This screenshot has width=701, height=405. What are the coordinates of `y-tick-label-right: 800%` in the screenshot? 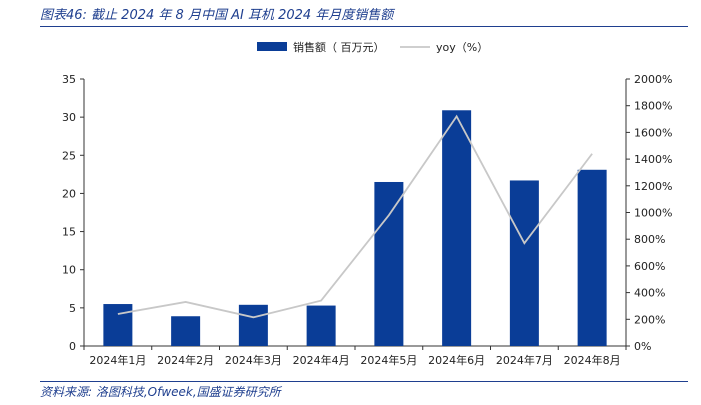 It's located at (649, 239).